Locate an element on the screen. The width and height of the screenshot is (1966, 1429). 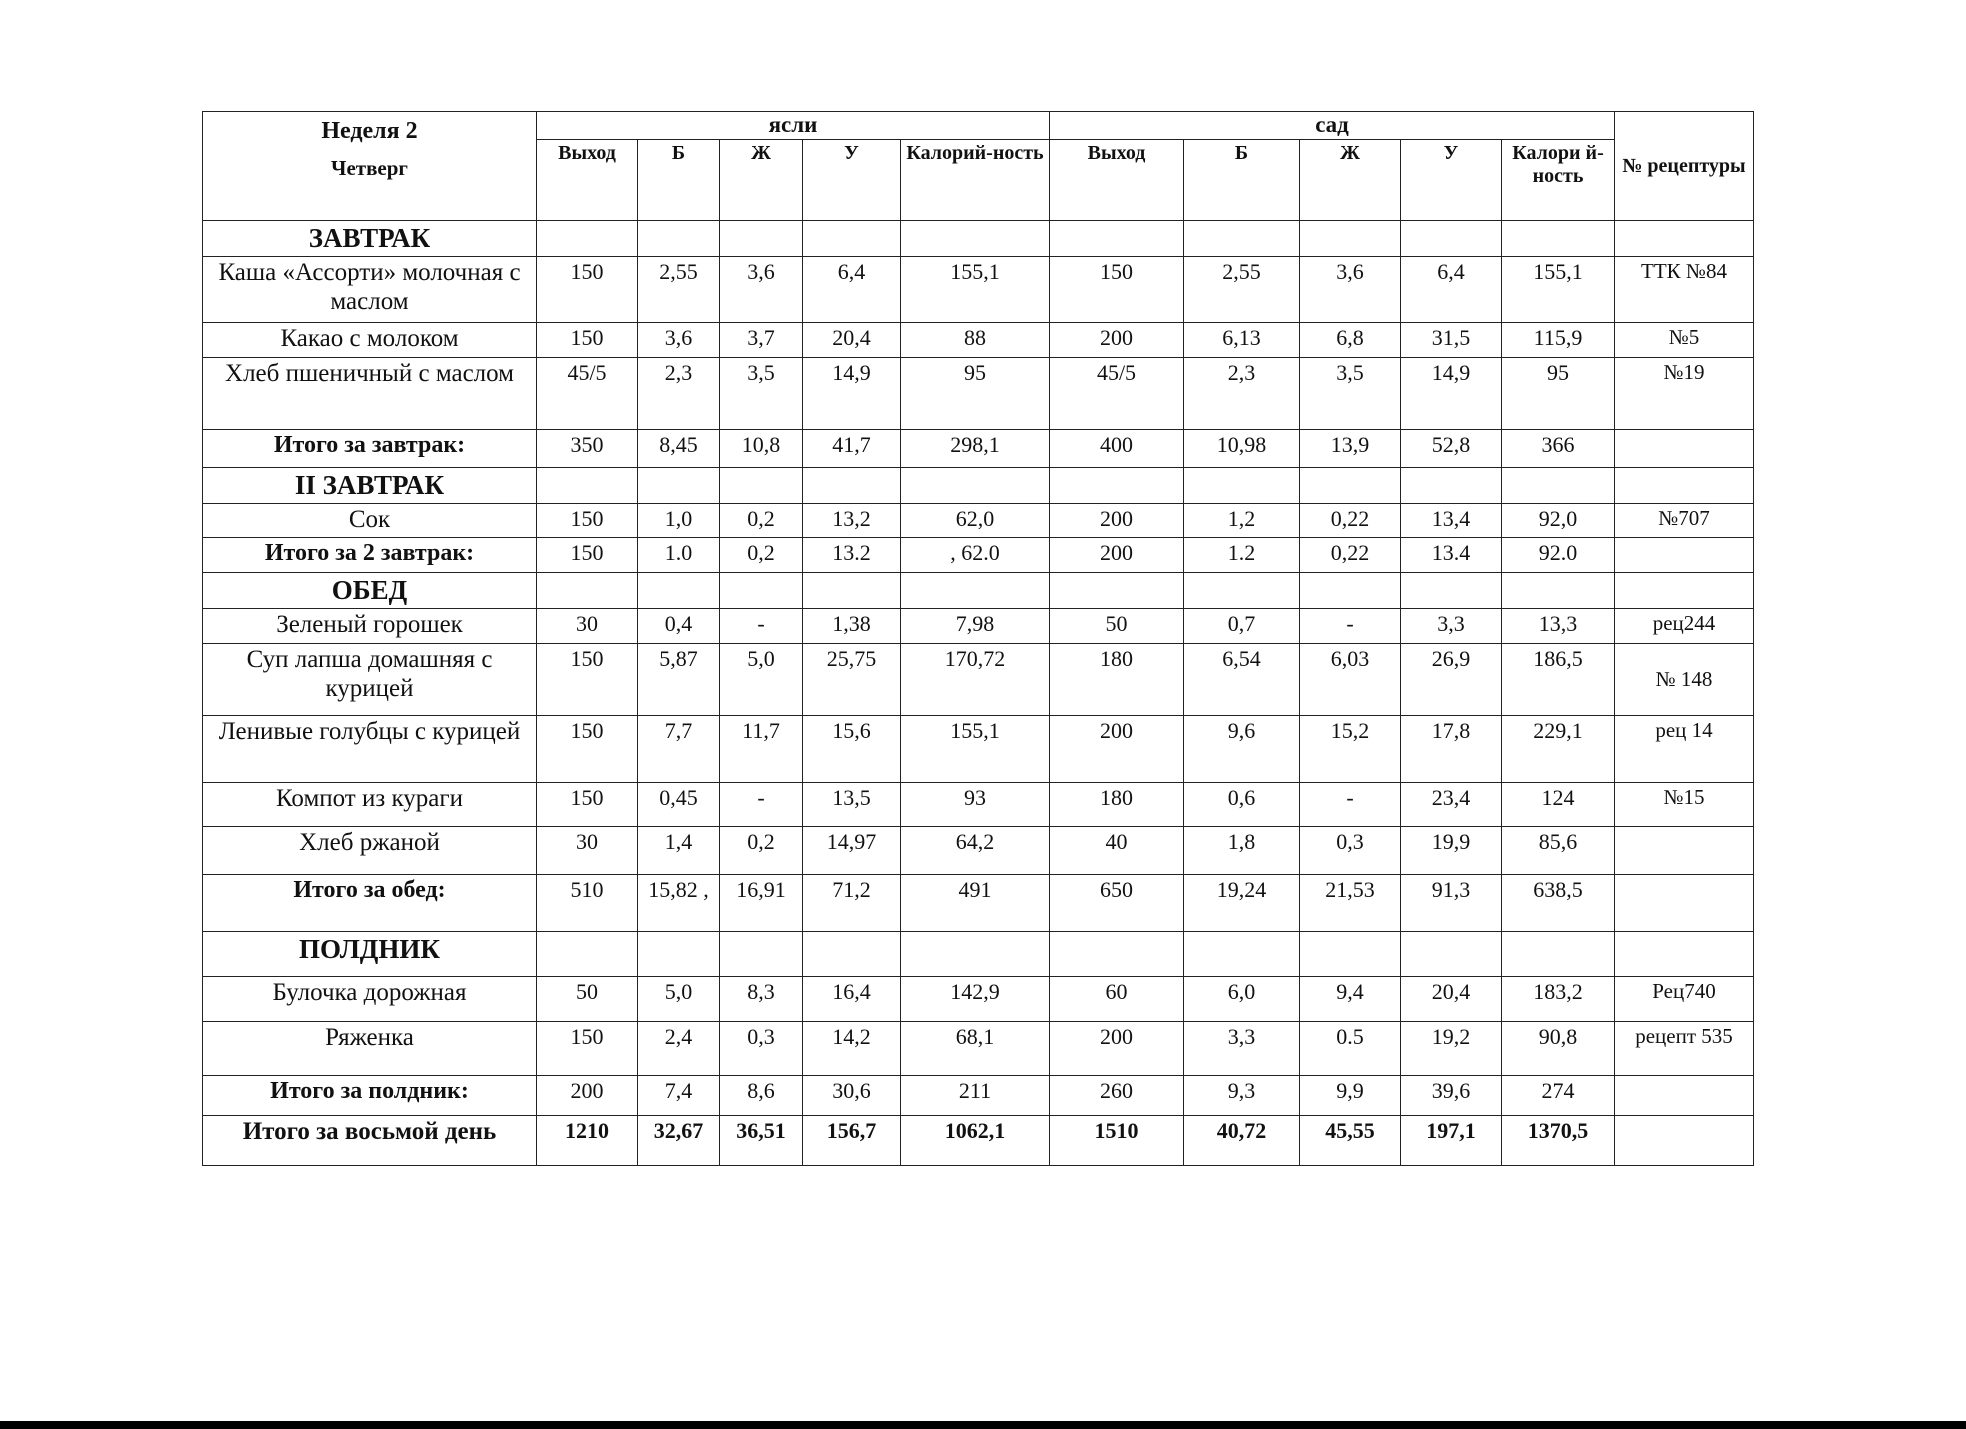
yasli-value-cell: 0,3 is located at coordinates (761, 1048).